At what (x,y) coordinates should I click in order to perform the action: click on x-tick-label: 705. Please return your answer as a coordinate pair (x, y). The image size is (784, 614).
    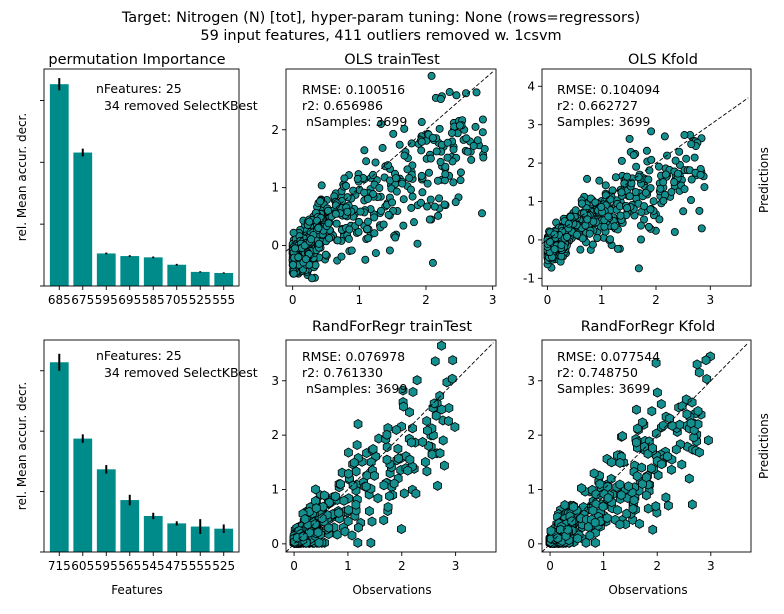
    Looking at the image, I should click on (176, 300).